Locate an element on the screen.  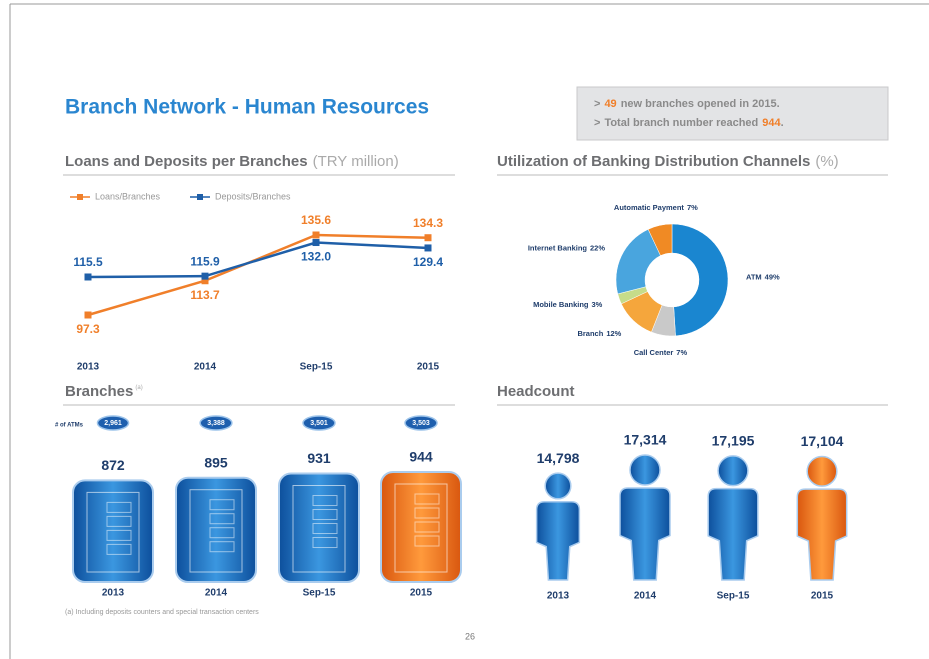
atm-value: 2,961 is located at coordinates (113, 423).